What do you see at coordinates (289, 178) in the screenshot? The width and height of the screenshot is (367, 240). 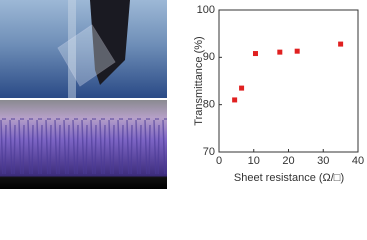 I see `x-axis-label: Sheet resistance (Ω/□)` at bounding box center [289, 178].